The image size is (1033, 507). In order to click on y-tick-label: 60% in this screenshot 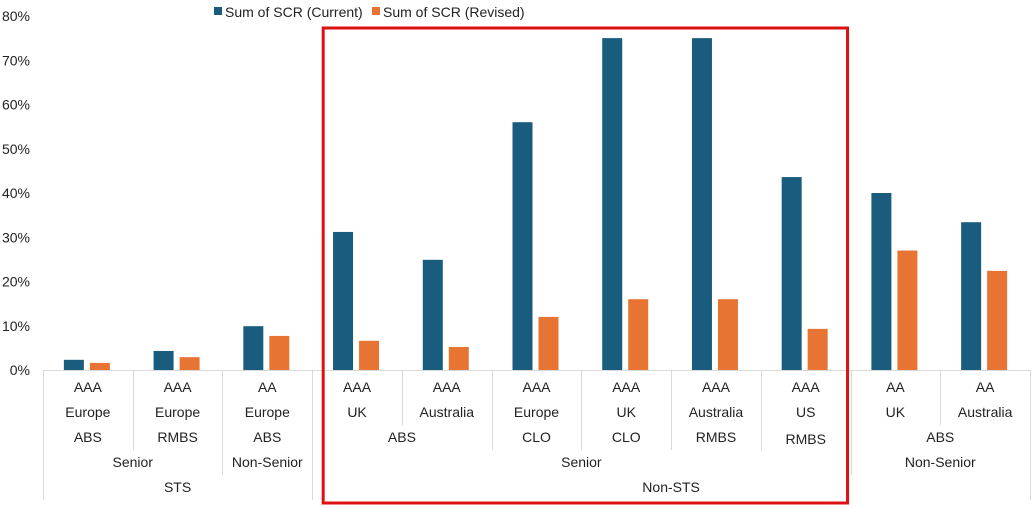, I will do `click(16, 105)`.